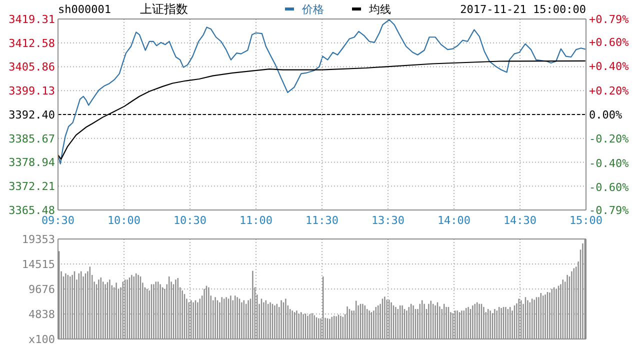 This screenshot has height=358, width=634. Describe the element at coordinates (41, 289) in the screenshot. I see `y-tick-label: 9676` at that location.